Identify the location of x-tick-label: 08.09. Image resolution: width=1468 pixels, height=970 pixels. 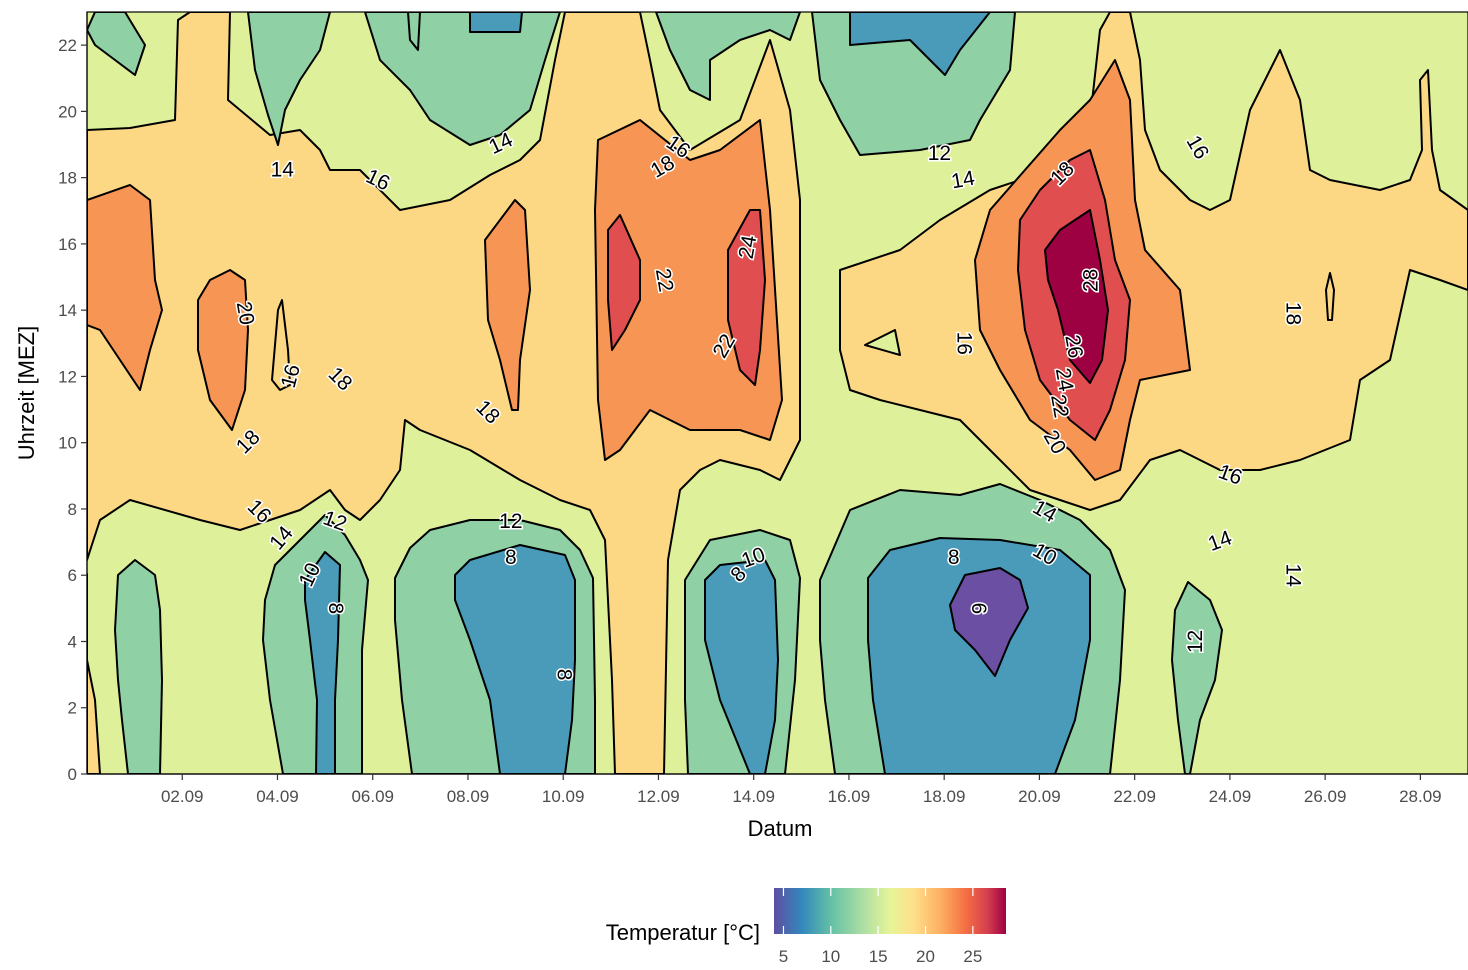
(468, 796).